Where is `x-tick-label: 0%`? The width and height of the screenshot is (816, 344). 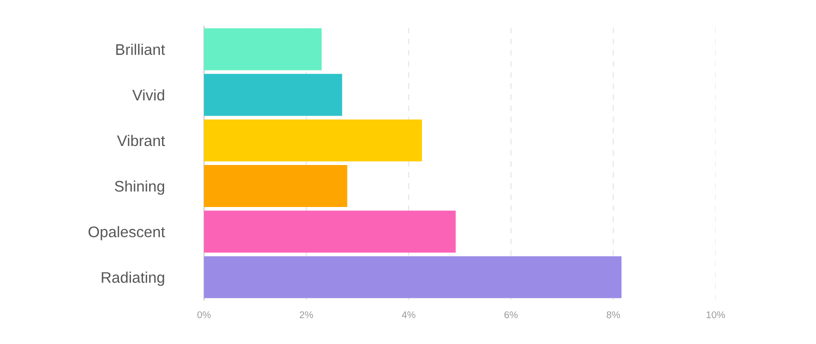 x-tick-label: 0% is located at coordinates (204, 314).